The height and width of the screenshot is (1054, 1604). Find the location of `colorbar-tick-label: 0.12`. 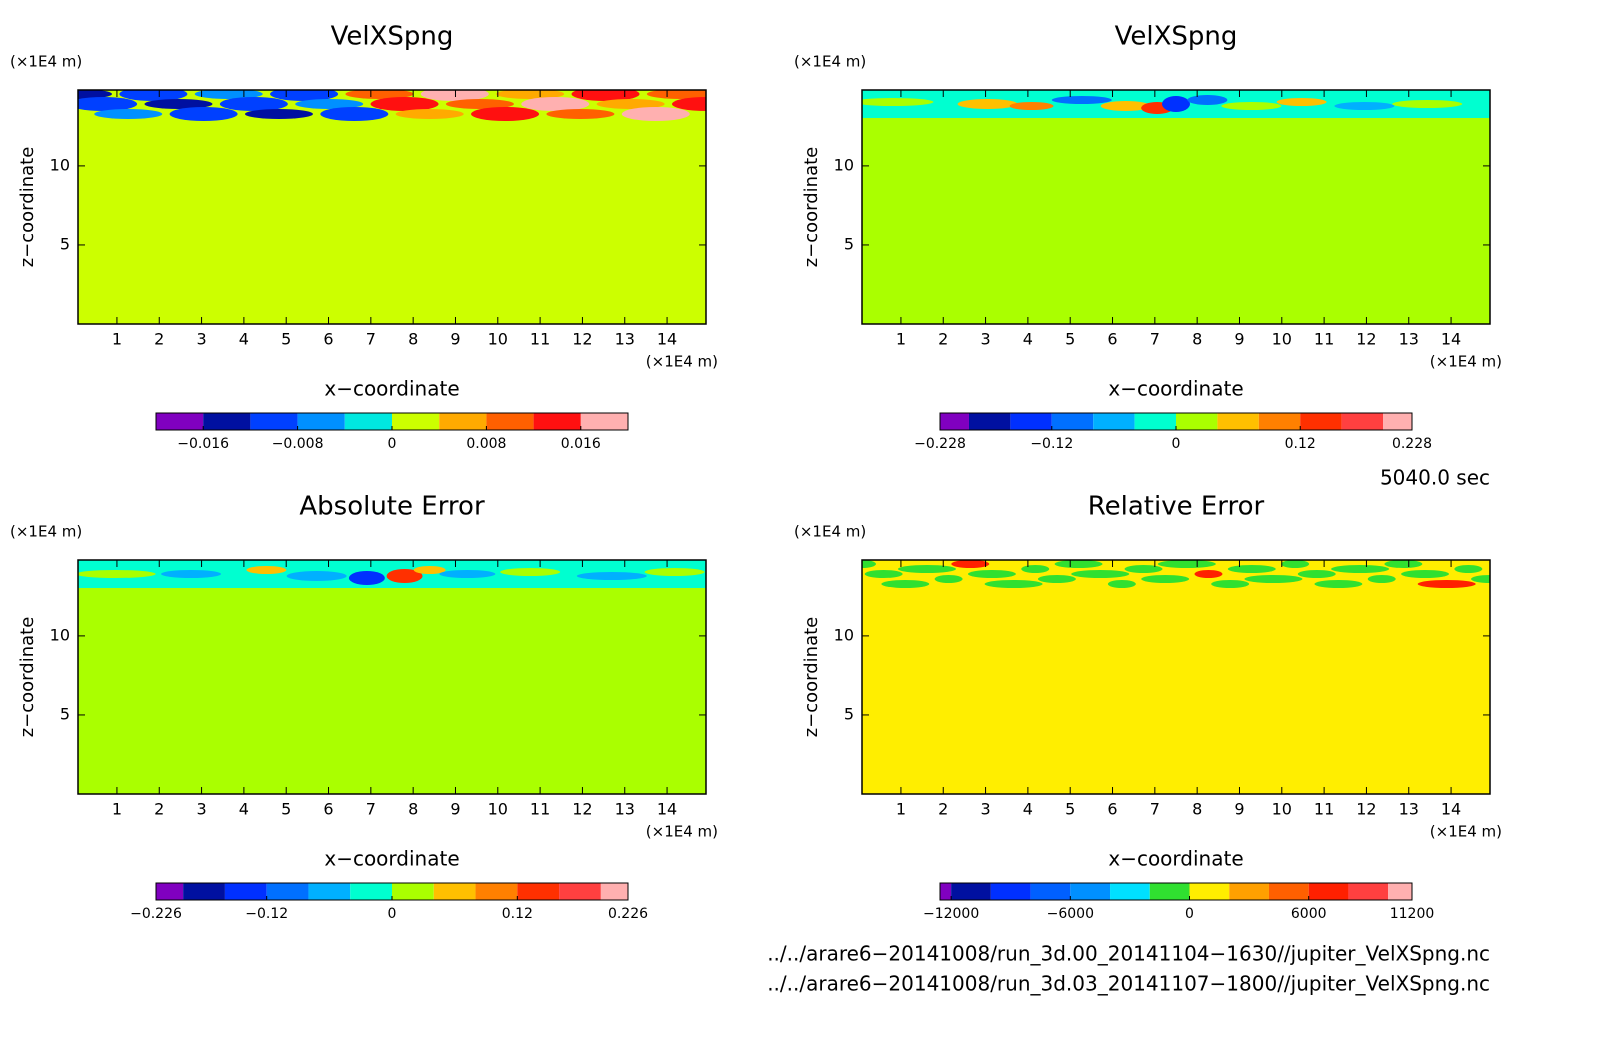

colorbar-tick-label: 0.12 is located at coordinates (1300, 444).